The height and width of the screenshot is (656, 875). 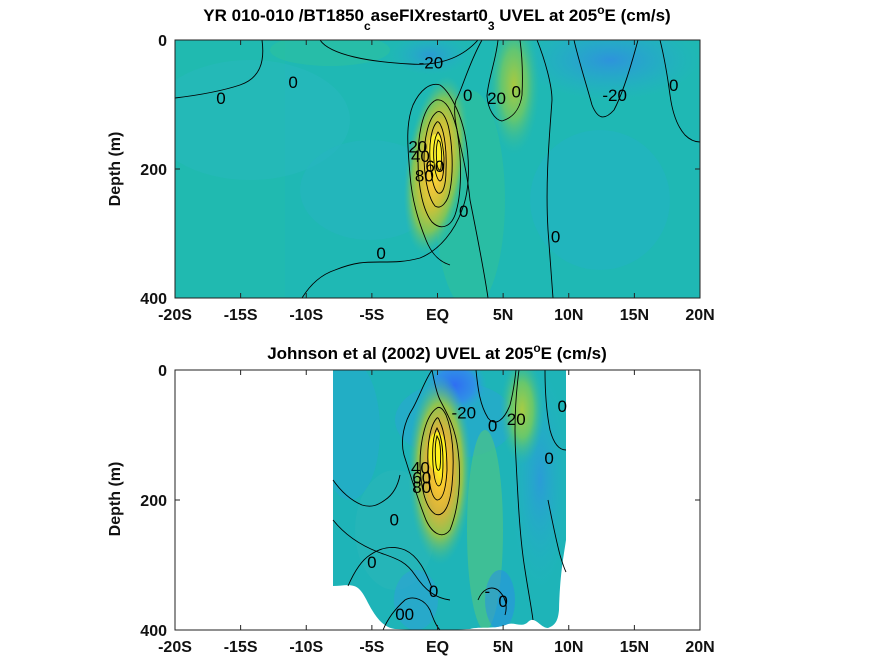 What do you see at coordinates (115, 499) in the screenshot?
I see `panel-2-y-label: Depth (m)` at bounding box center [115, 499].